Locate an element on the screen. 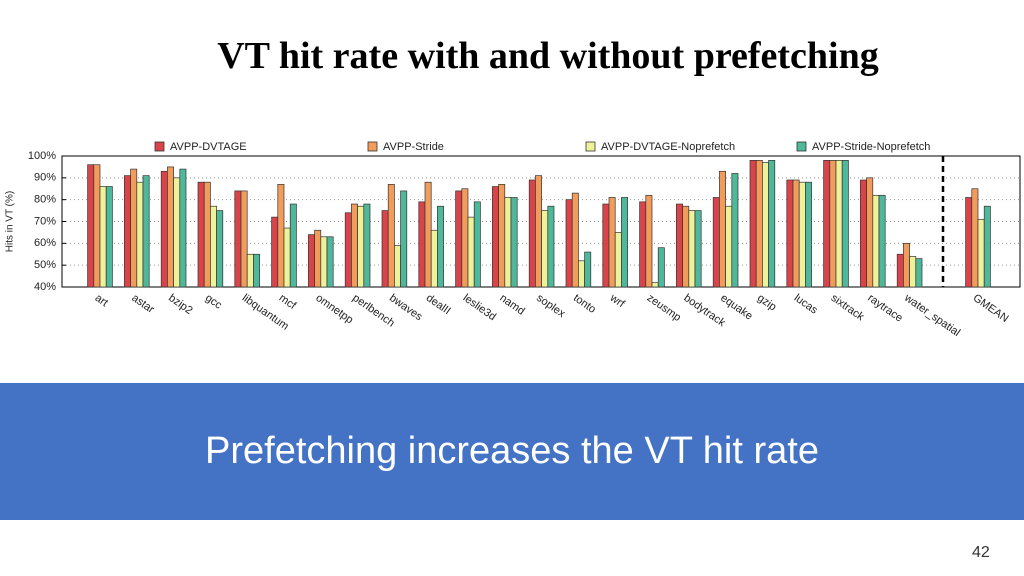 Image resolution: width=1024 pixels, height=576 pixels. y-tick-label: 80% is located at coordinates (45, 200).